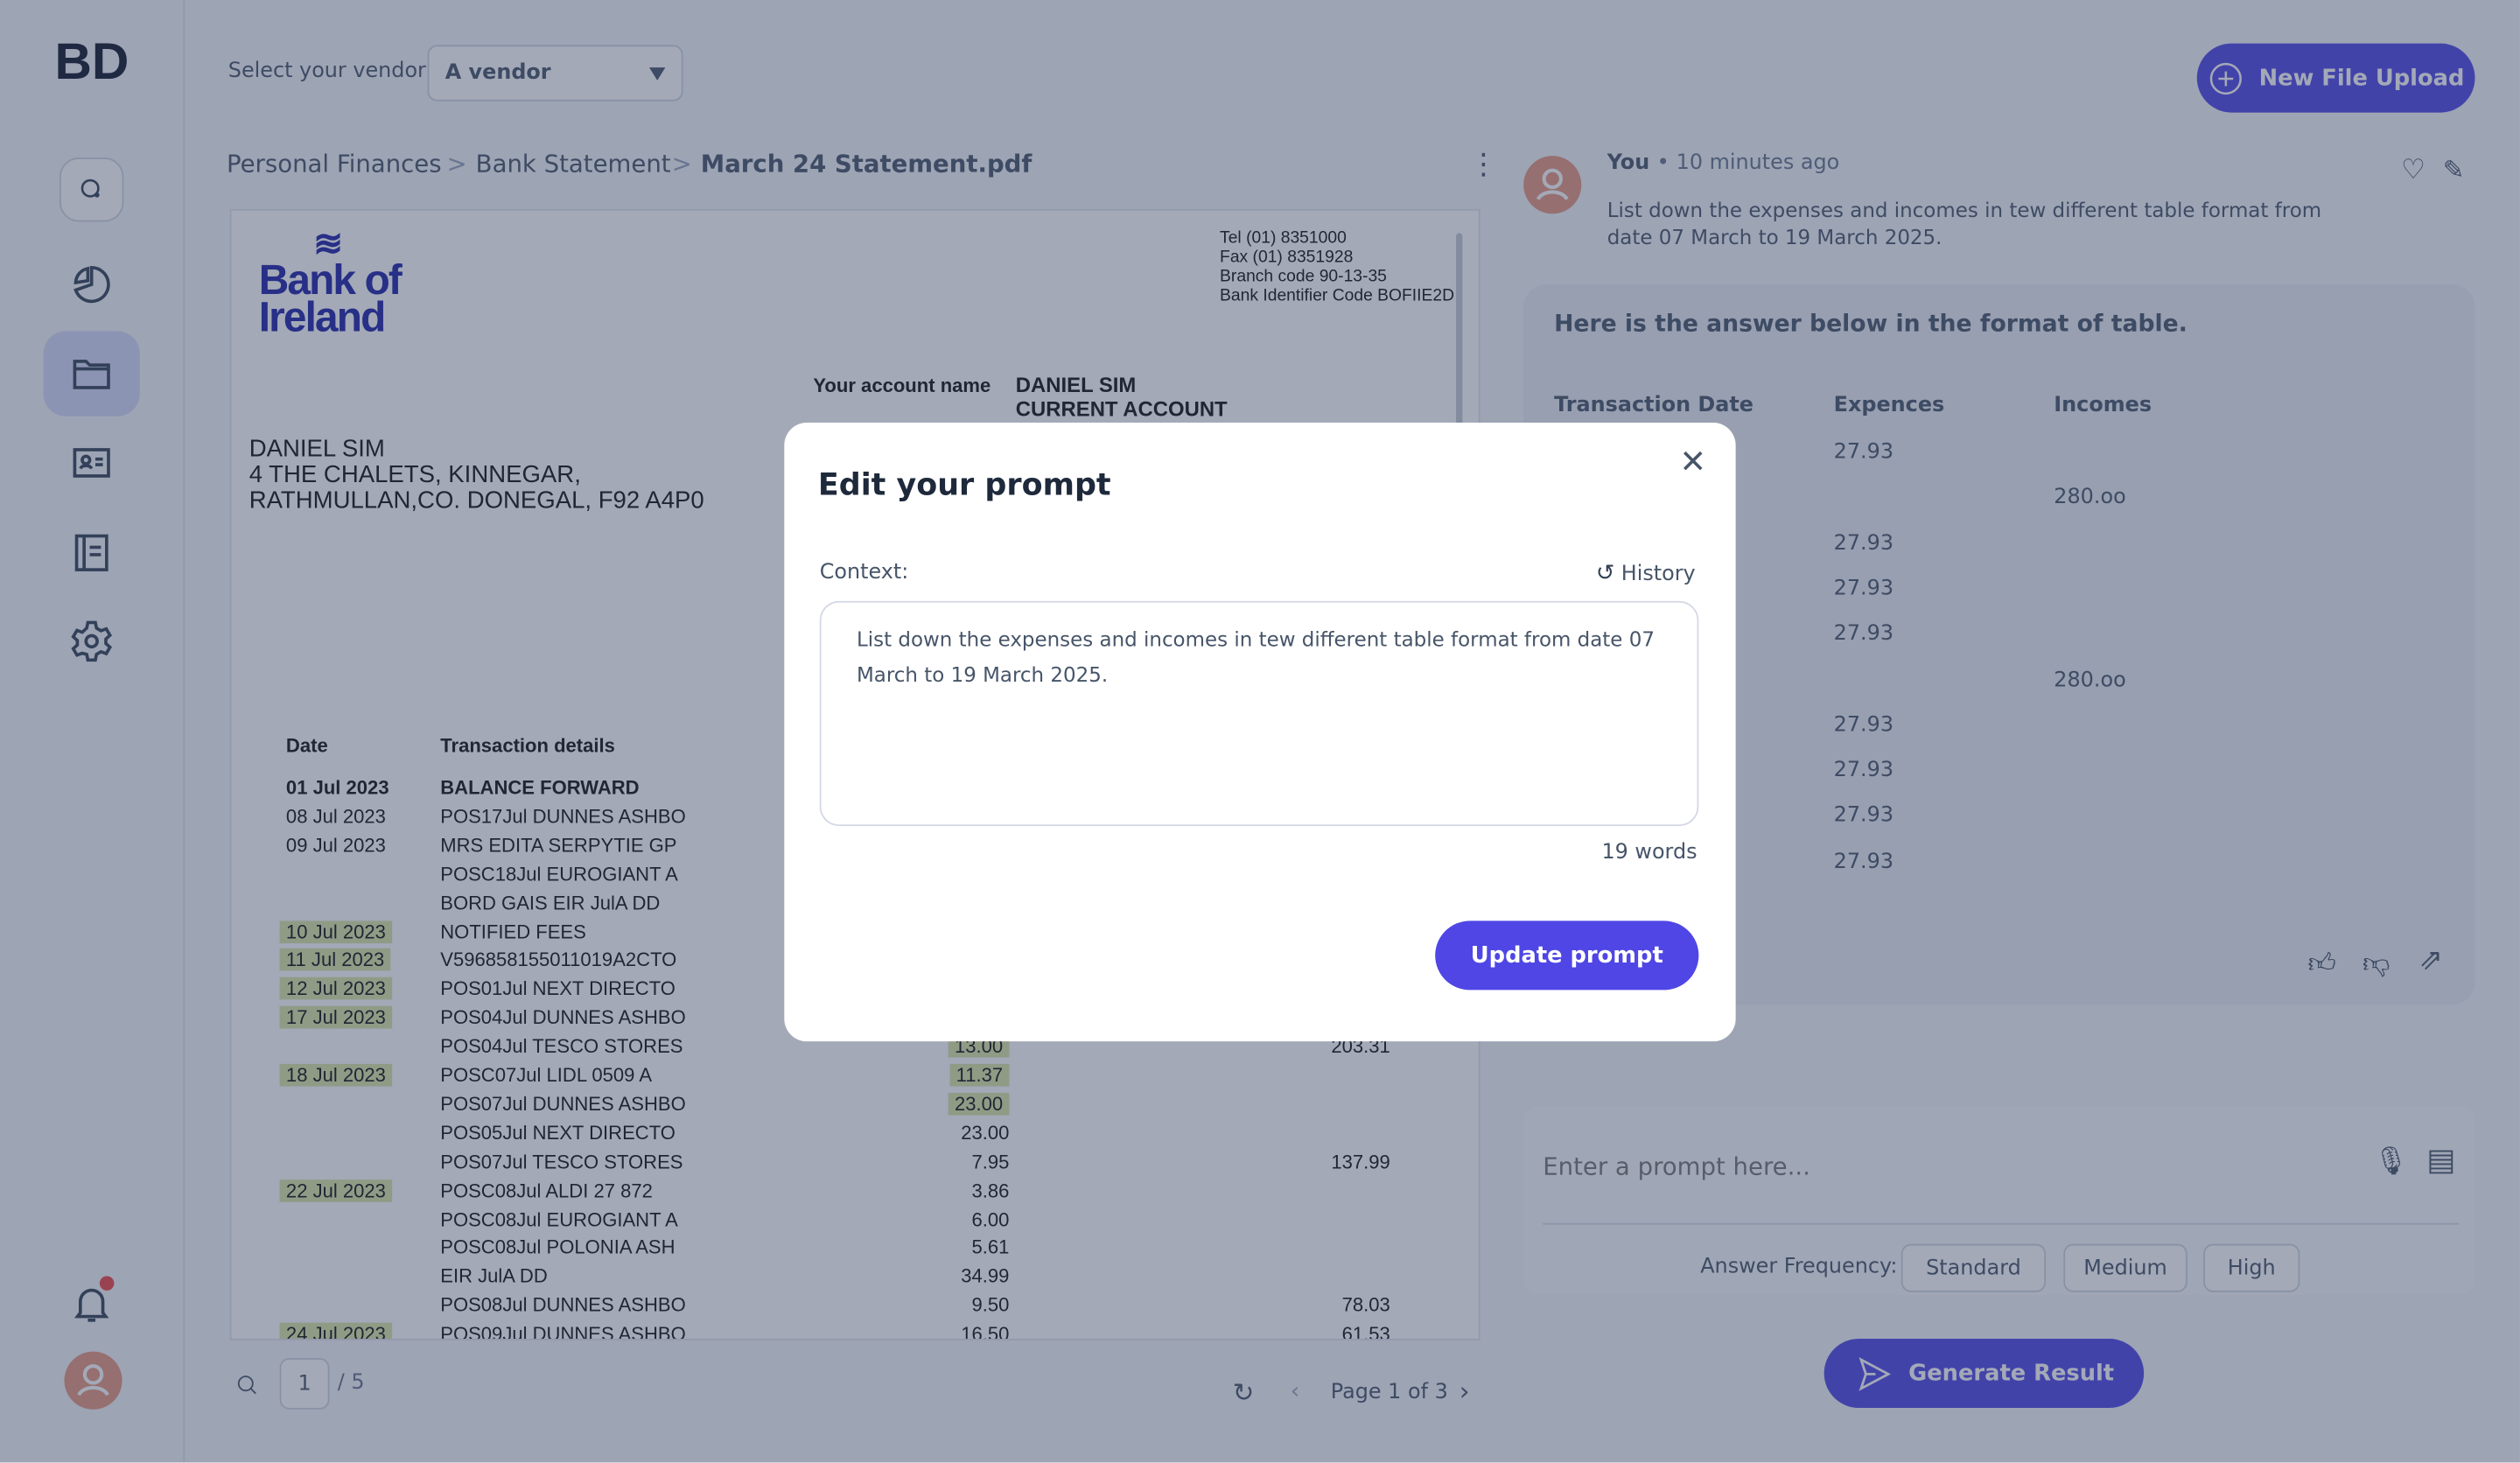  Describe the element at coordinates (1389, 1392) in the screenshot. I see `page-label: Page 1 of 3` at that location.